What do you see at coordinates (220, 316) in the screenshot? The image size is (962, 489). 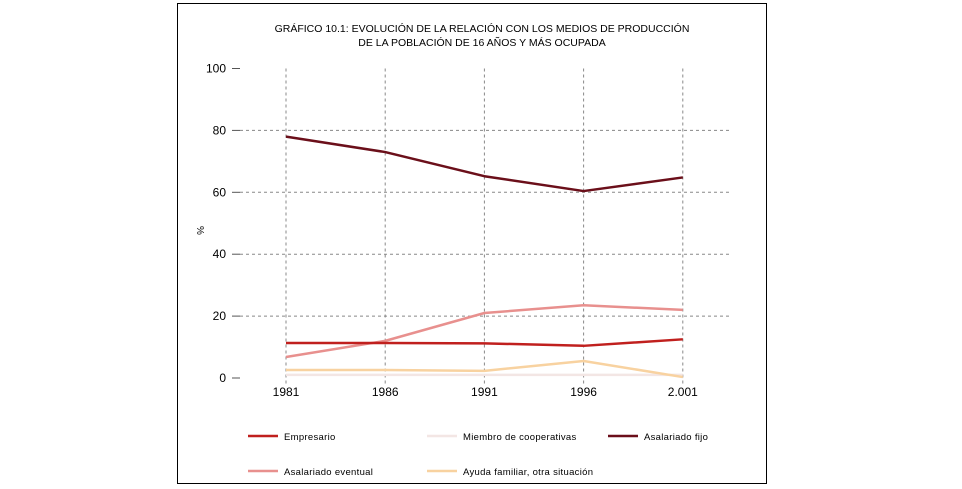 I see `y-tick-label: 20` at bounding box center [220, 316].